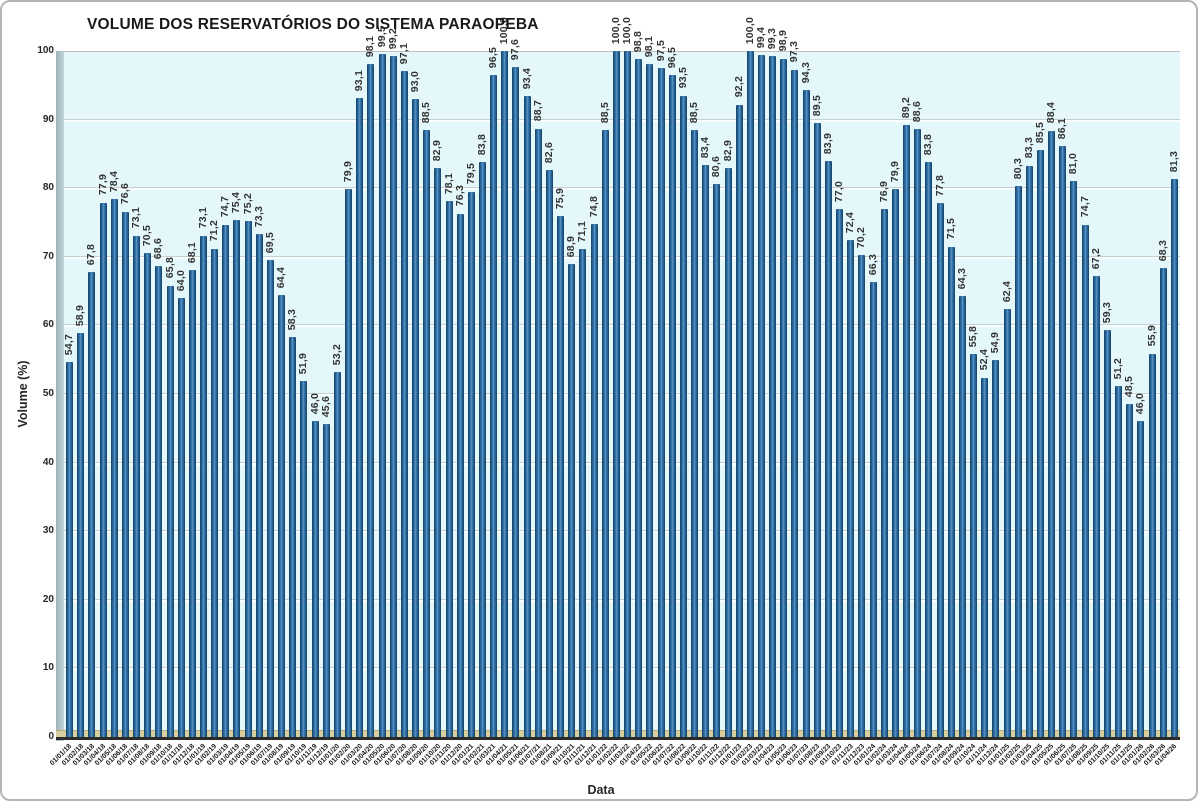  What do you see at coordinates (303, 363) in the screenshot?
I see `bar-value-label: 51,9` at bounding box center [303, 363].